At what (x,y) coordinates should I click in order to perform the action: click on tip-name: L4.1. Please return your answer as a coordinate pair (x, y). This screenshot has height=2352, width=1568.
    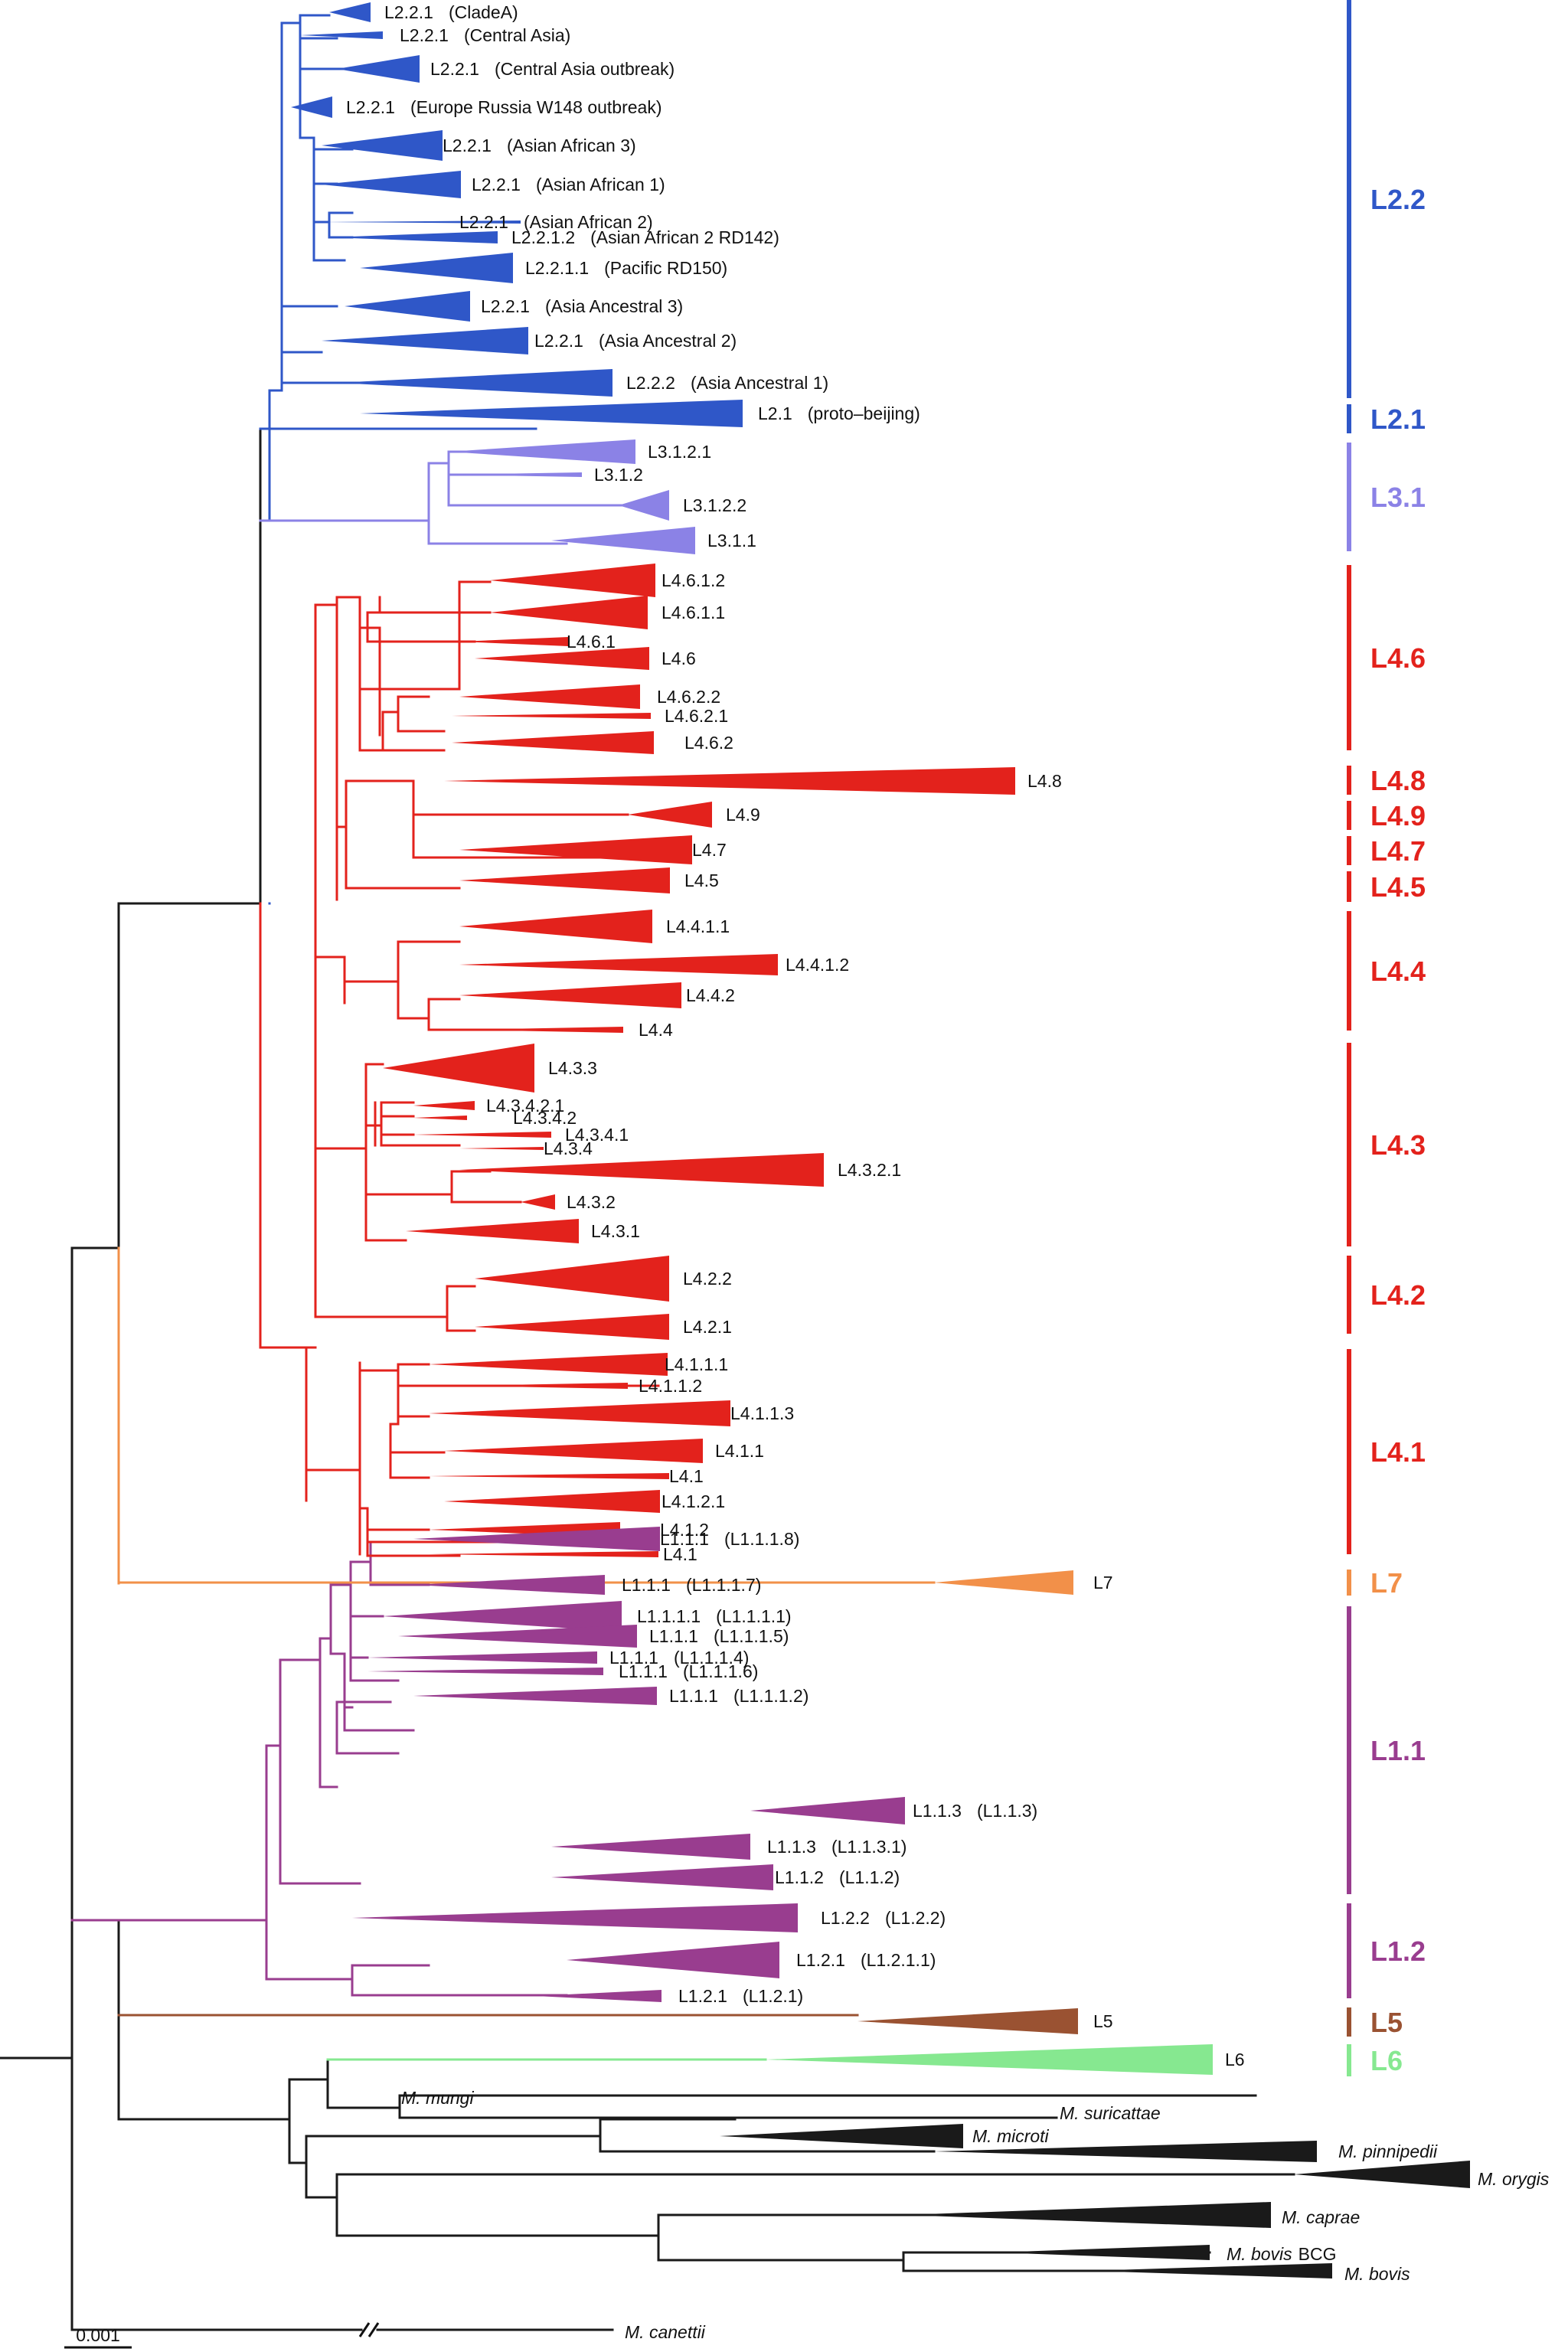
    Looking at the image, I should click on (680, 1554).